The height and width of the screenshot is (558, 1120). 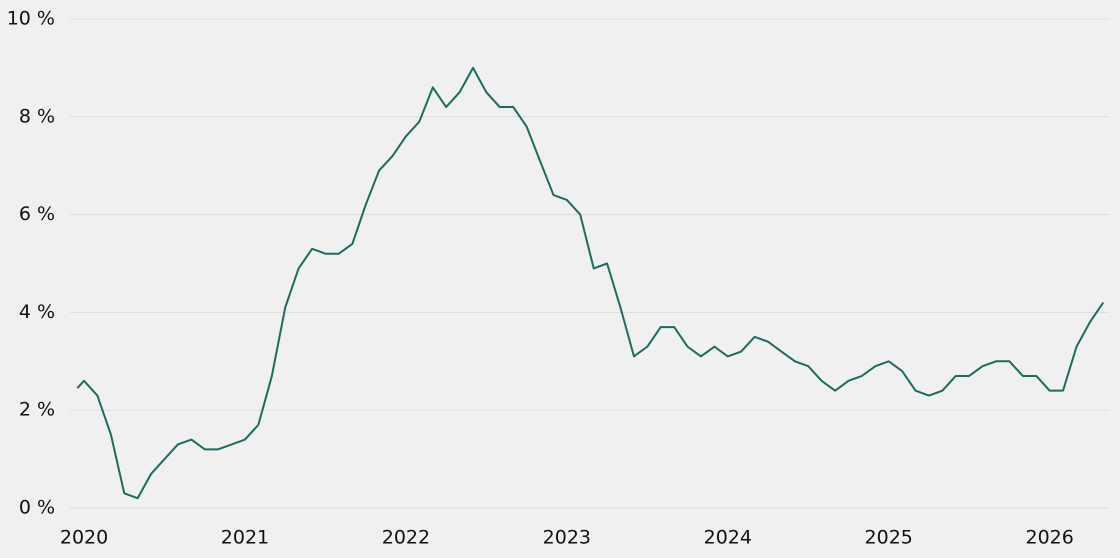 I want to click on x-tick-label: 2020, so click(x=84, y=538).